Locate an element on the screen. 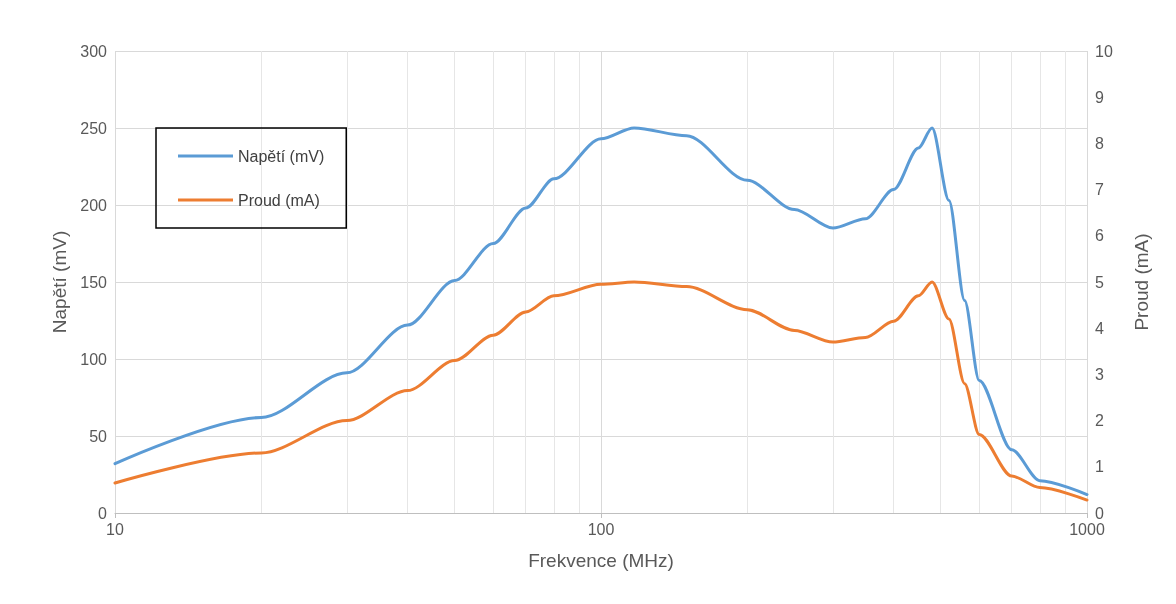 The image size is (1176, 604). y2-tick-label: 2 is located at coordinates (1099, 421).